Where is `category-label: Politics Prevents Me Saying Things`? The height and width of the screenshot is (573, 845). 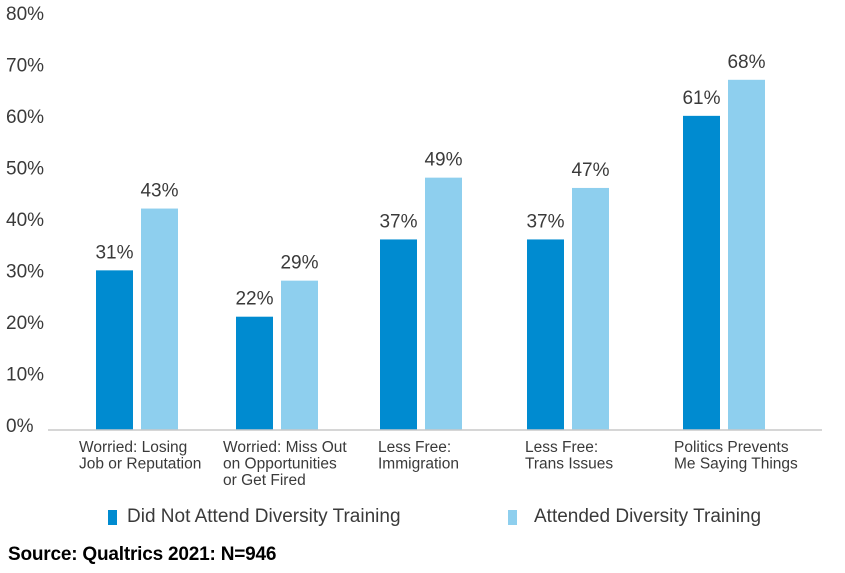 category-label: Politics Prevents Me Saying Things is located at coordinates (736, 456).